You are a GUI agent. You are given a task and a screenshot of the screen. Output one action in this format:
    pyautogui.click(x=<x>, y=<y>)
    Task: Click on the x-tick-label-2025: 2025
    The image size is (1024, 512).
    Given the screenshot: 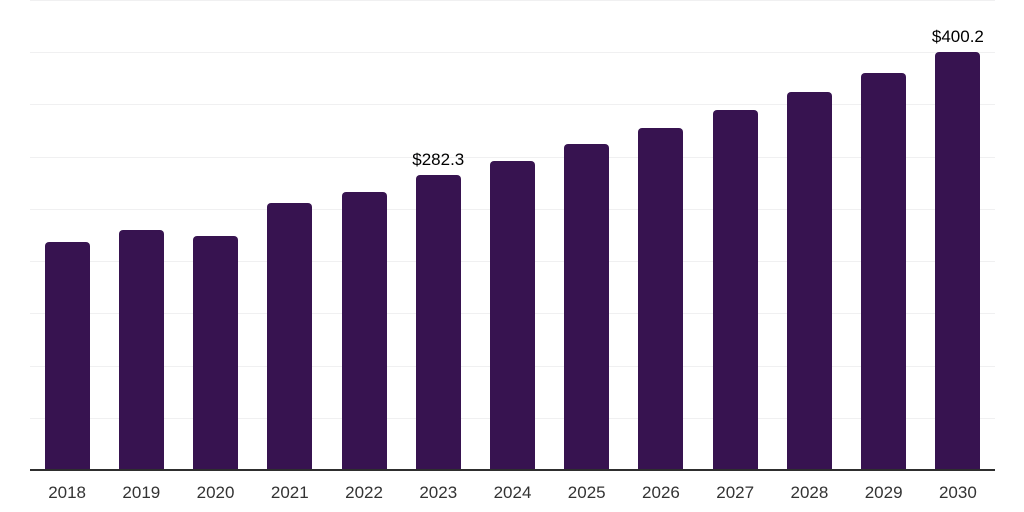 What is the action you would take?
    pyautogui.click(x=586, y=492)
    